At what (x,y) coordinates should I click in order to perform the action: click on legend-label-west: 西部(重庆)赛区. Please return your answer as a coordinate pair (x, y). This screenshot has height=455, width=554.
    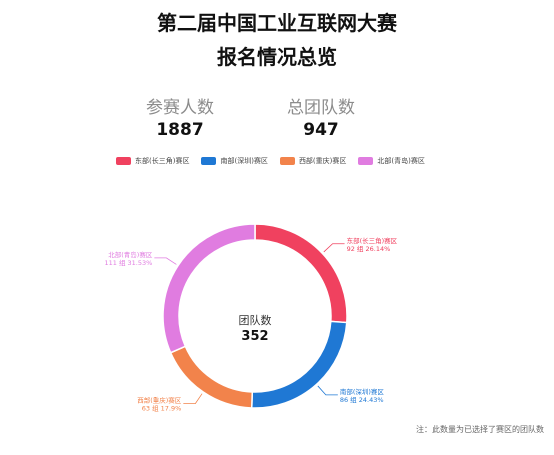
    Looking at the image, I should click on (322, 161).